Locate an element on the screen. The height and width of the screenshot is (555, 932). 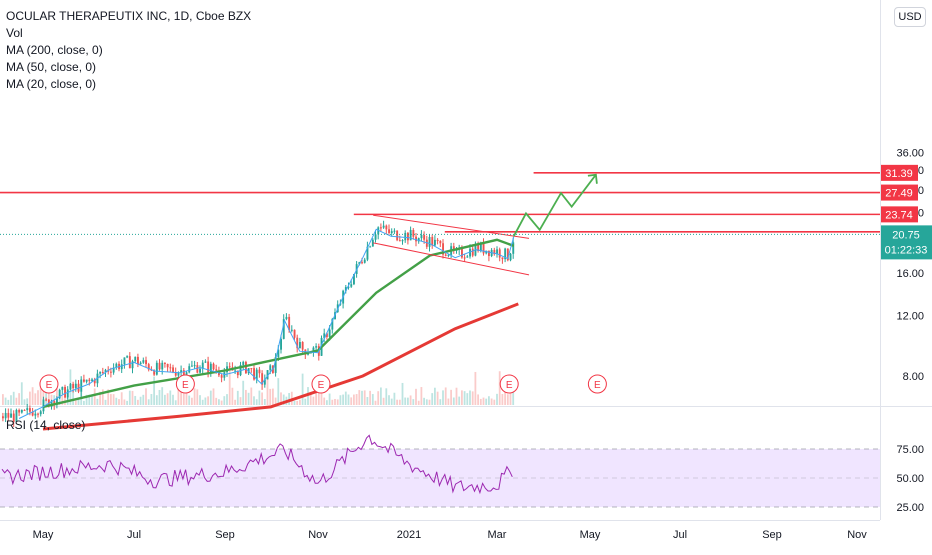
rsi-axis-tick: 75.00 is located at coordinates (910, 450).